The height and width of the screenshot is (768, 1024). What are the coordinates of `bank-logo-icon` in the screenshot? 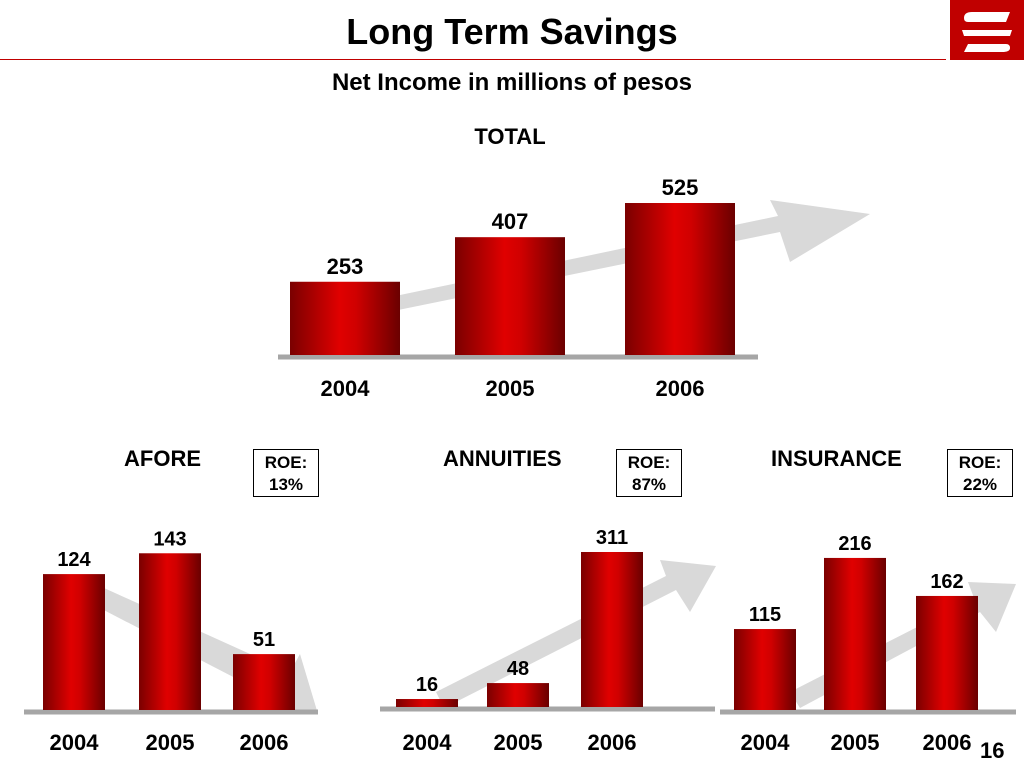 It's located at (987, 30).